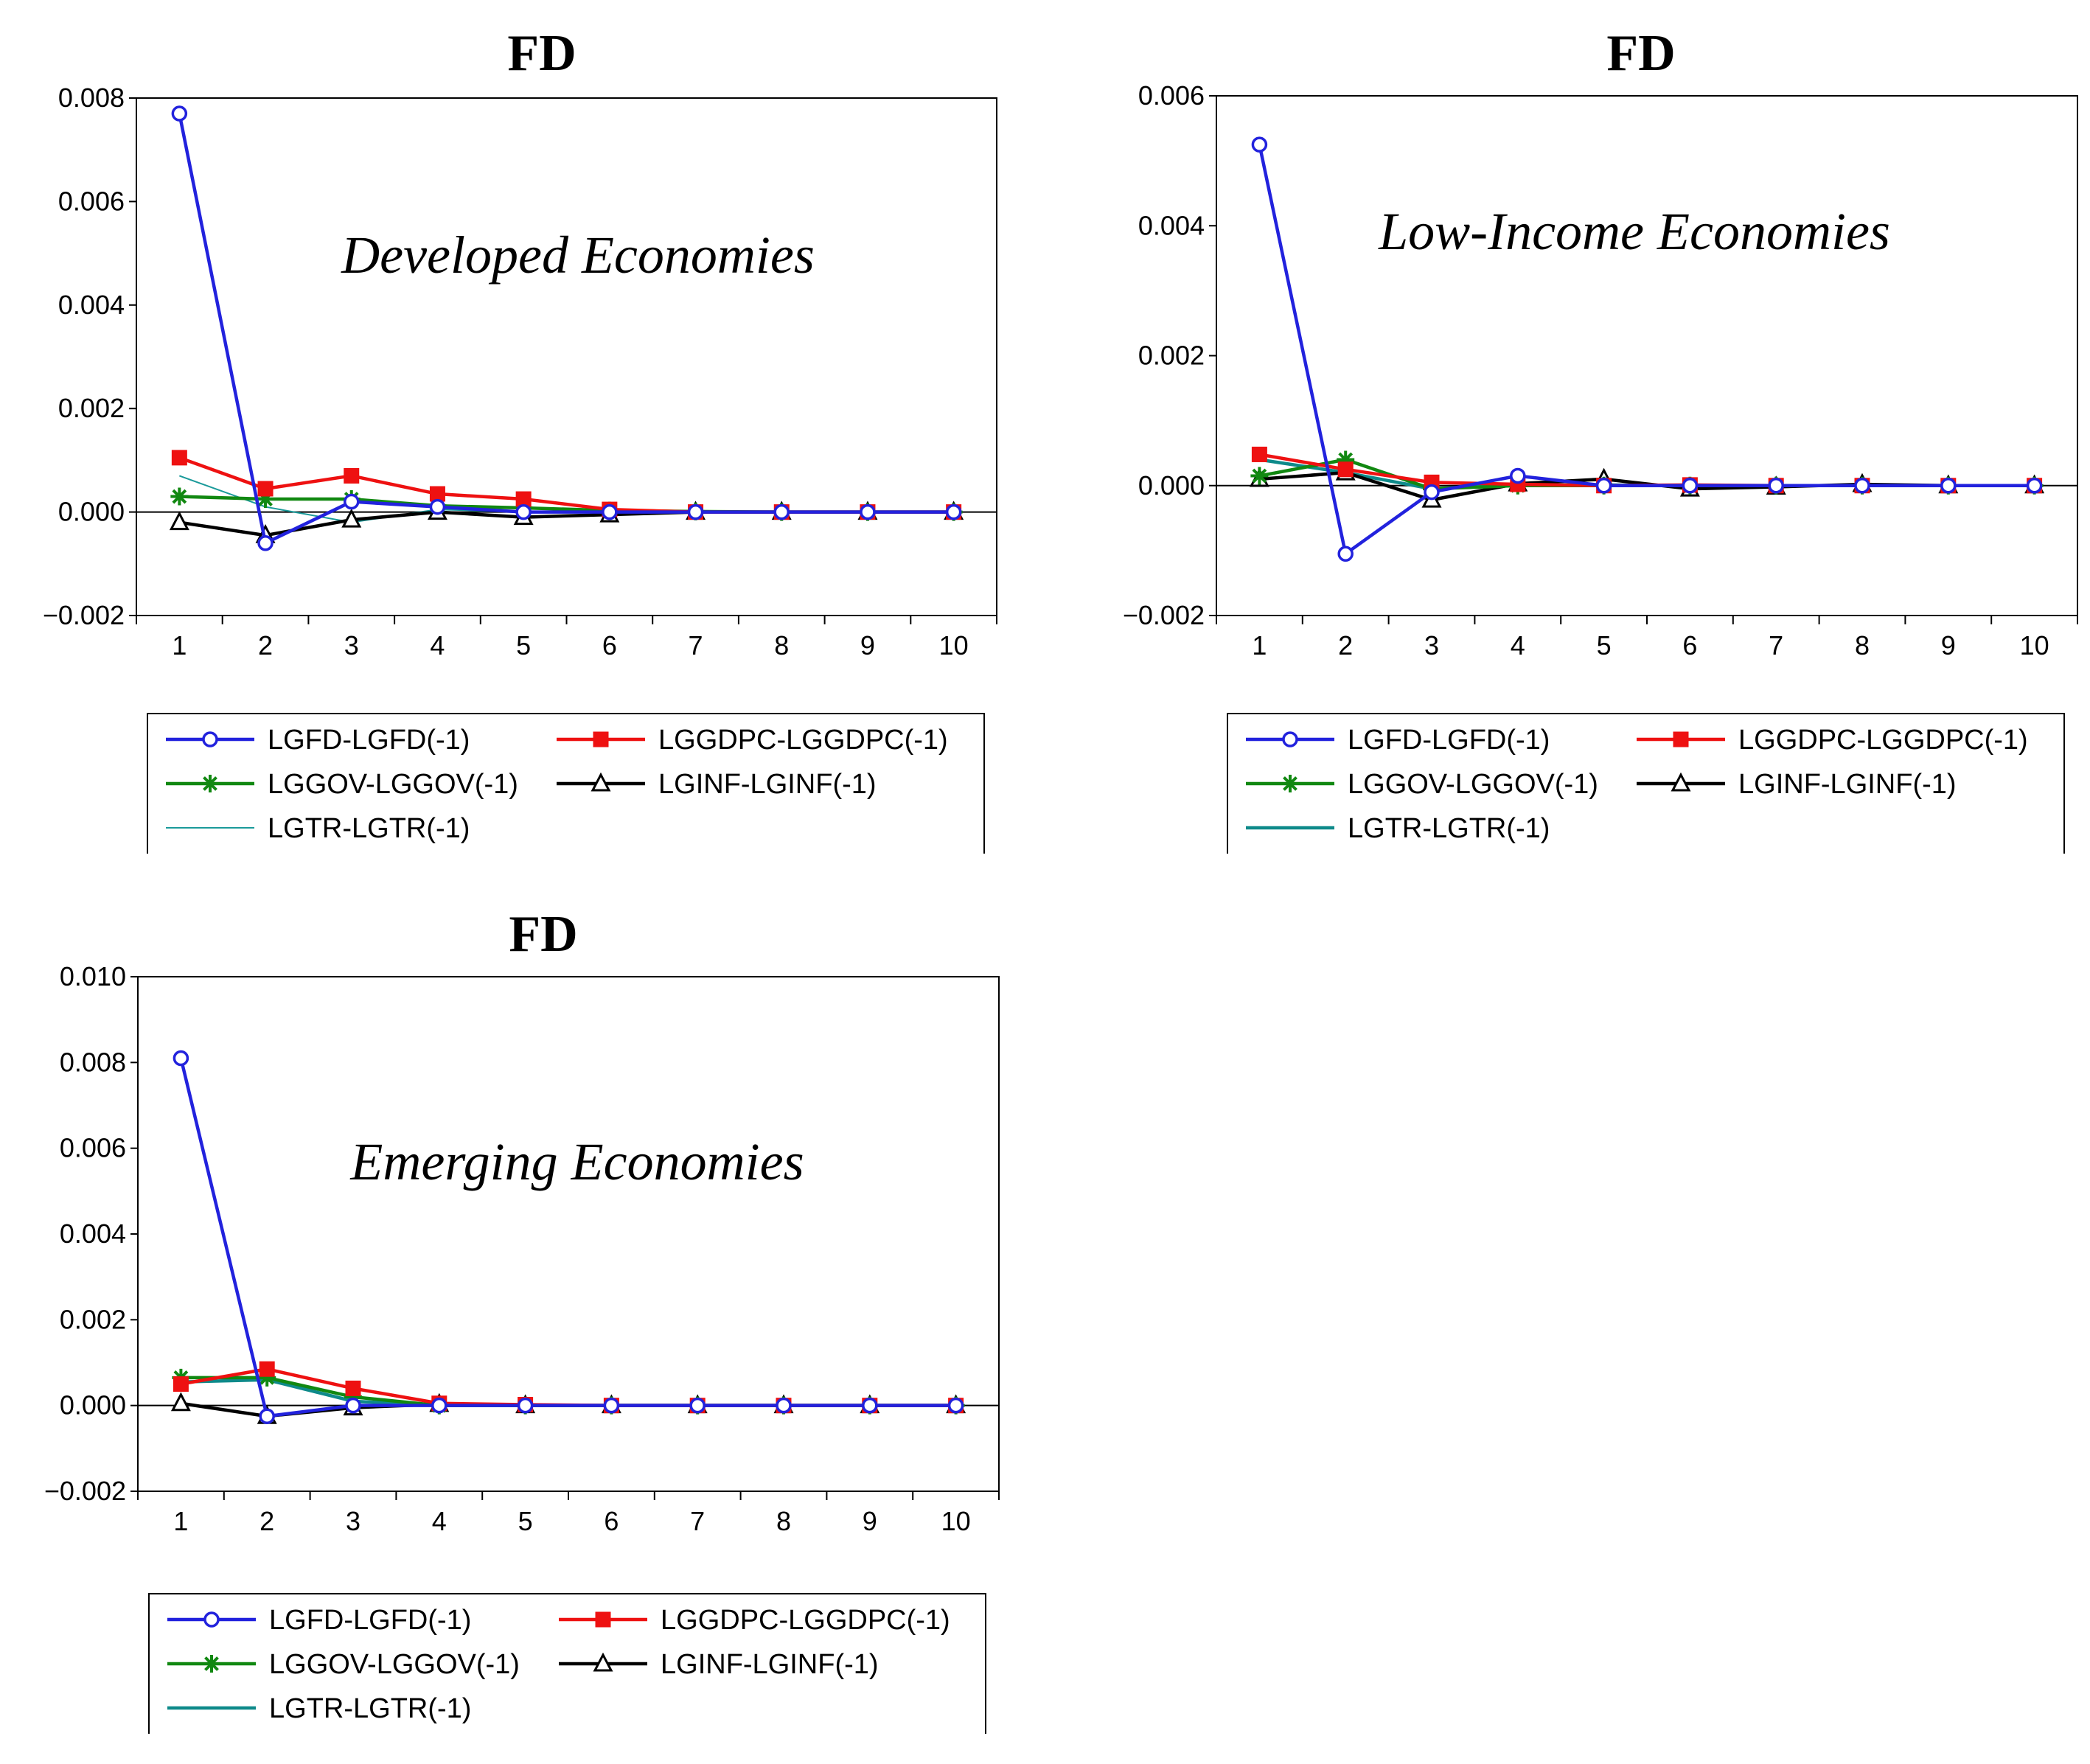 This screenshot has width=2090, height=1764. What do you see at coordinates (1449, 828) in the screenshot?
I see `legend-label: LGTR-LGTR(-1)` at bounding box center [1449, 828].